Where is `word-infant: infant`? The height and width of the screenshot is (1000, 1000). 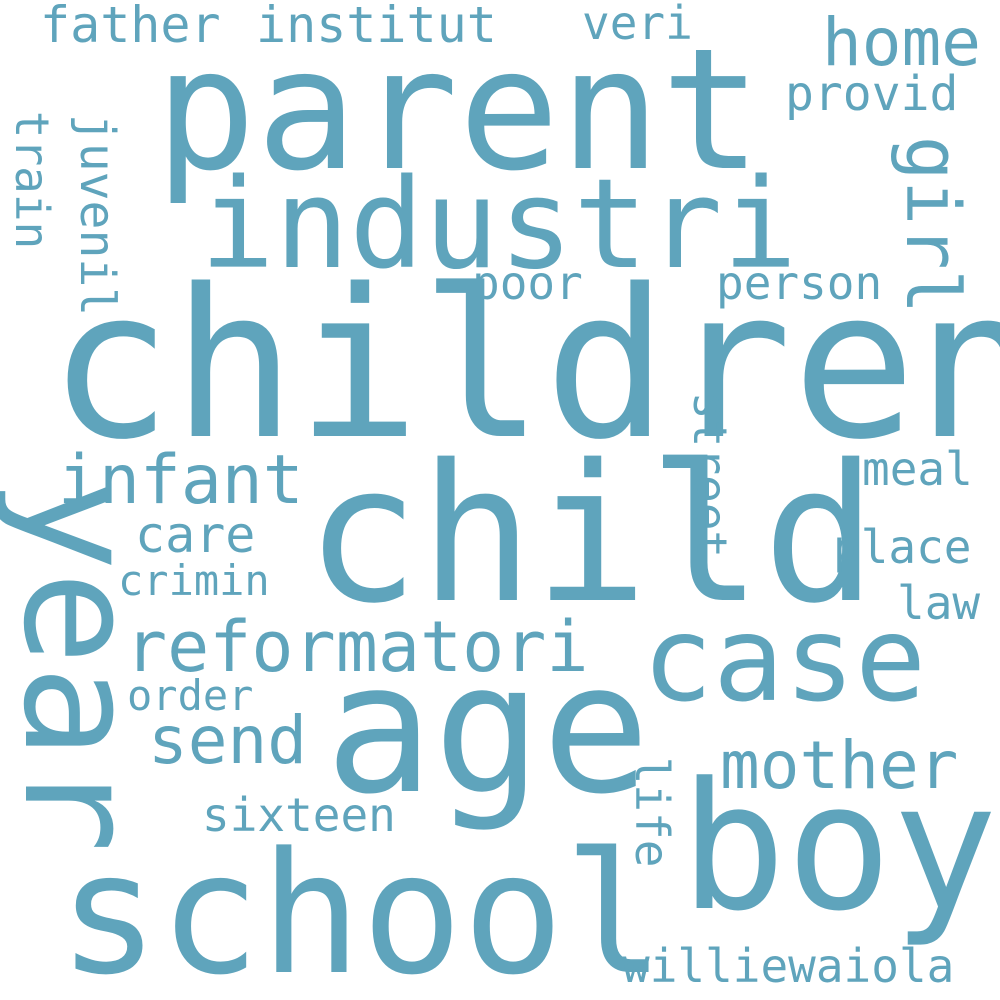 word-infant: infant is located at coordinates (181, 480).